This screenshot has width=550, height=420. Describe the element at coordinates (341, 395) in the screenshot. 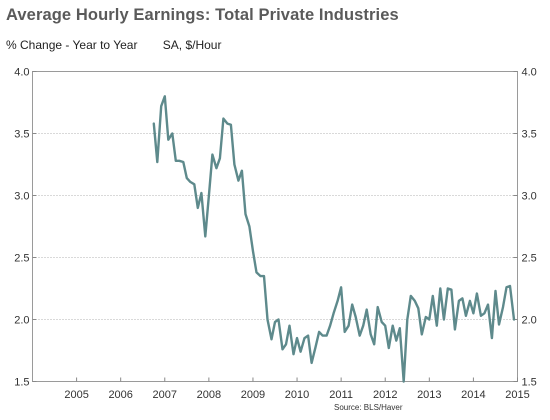

I see `x-tick-label: 2011` at that location.